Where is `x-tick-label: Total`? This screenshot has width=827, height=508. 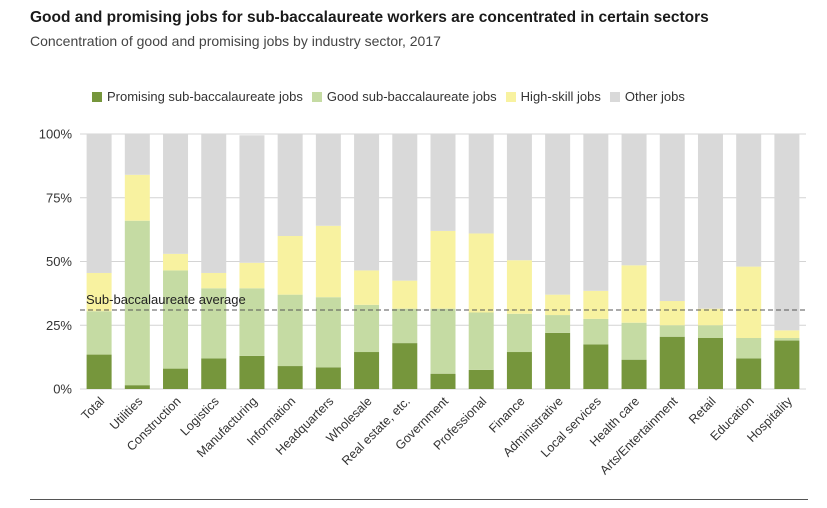 x-tick-label: Total is located at coordinates (93, 408).